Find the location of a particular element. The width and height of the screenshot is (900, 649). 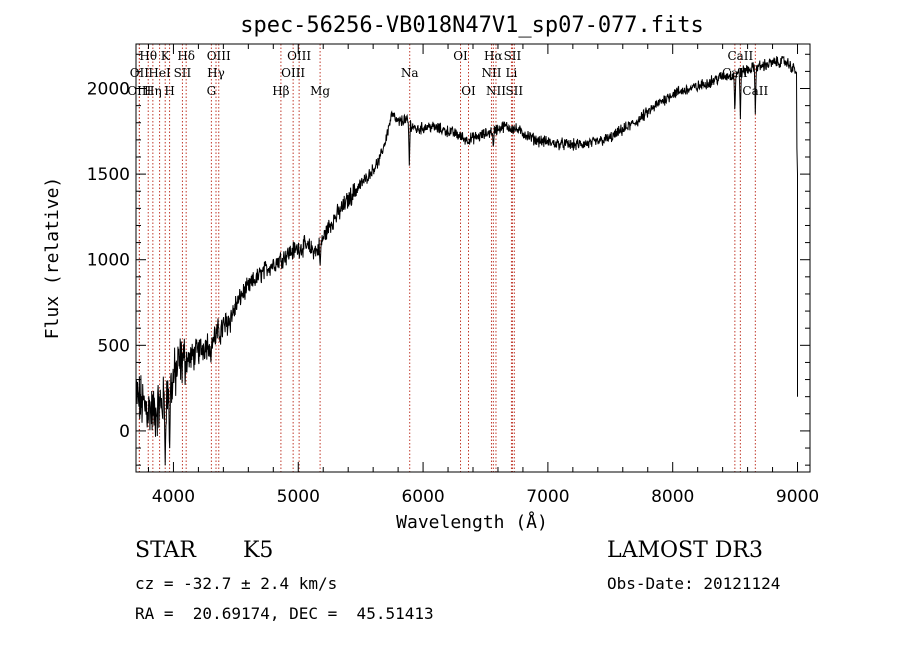

y-axis-label: Flux (relative) is located at coordinates (52, 258).